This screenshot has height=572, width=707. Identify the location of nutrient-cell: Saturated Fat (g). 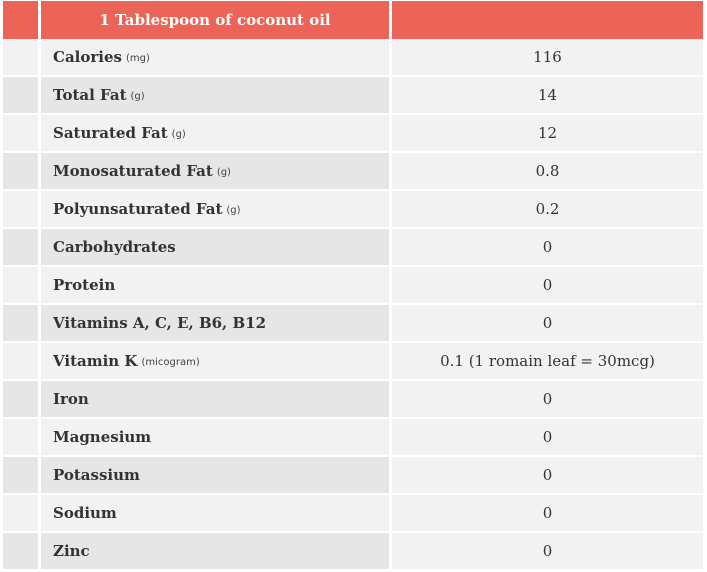
(215, 133).